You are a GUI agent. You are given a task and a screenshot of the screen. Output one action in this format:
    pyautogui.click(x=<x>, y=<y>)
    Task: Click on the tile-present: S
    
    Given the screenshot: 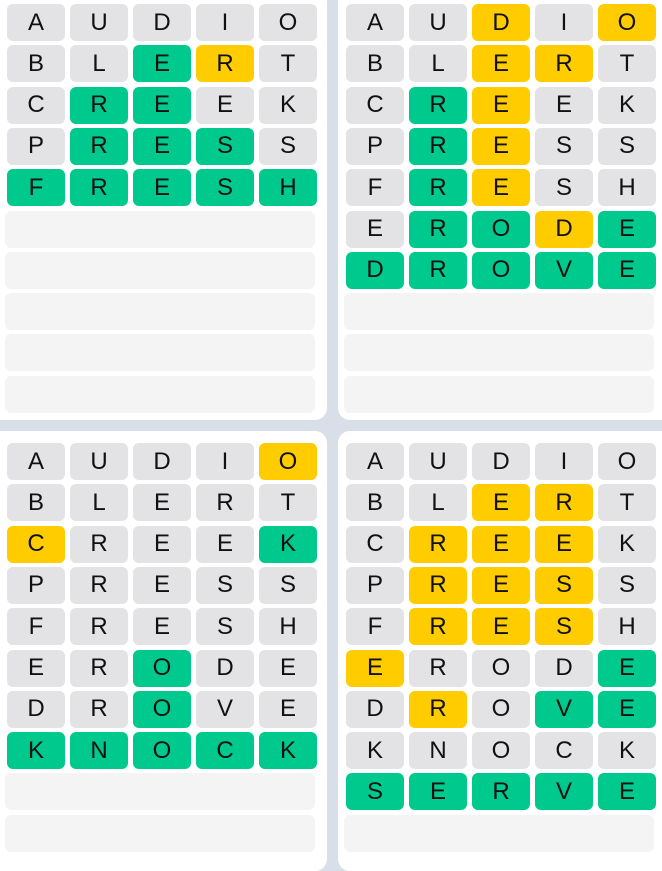 What is the action you would take?
    pyautogui.click(x=564, y=585)
    